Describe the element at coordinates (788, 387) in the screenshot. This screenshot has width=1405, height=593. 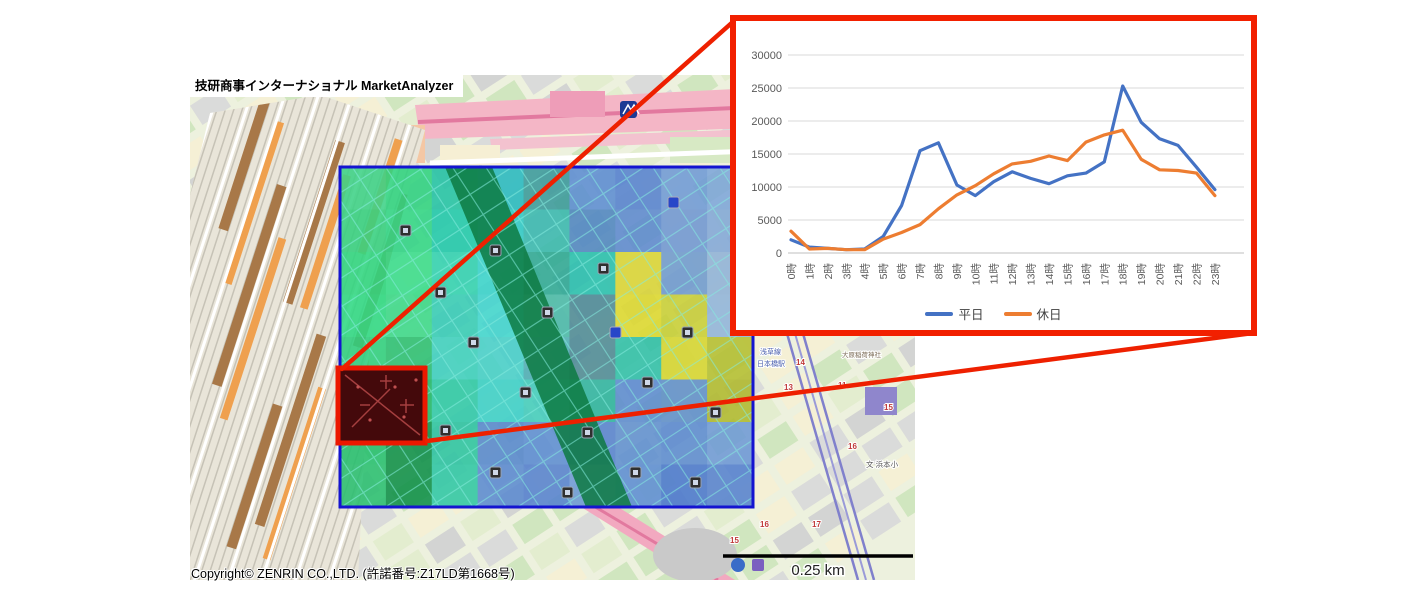
I see `map-block-number: 13` at that location.